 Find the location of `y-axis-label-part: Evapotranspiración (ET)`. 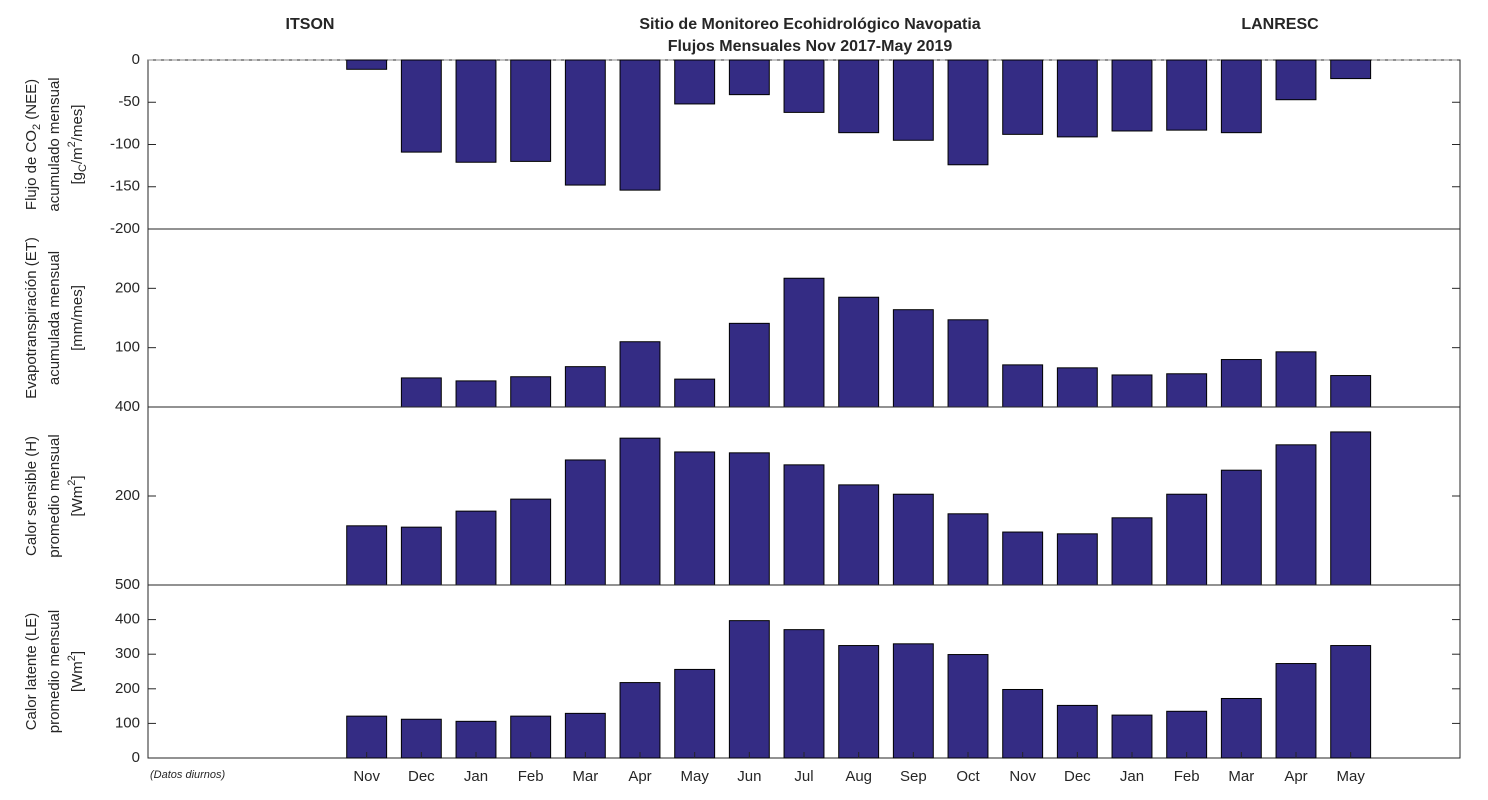

y-axis-label-part: Evapotranspiración (ET) is located at coordinates (31, 318).